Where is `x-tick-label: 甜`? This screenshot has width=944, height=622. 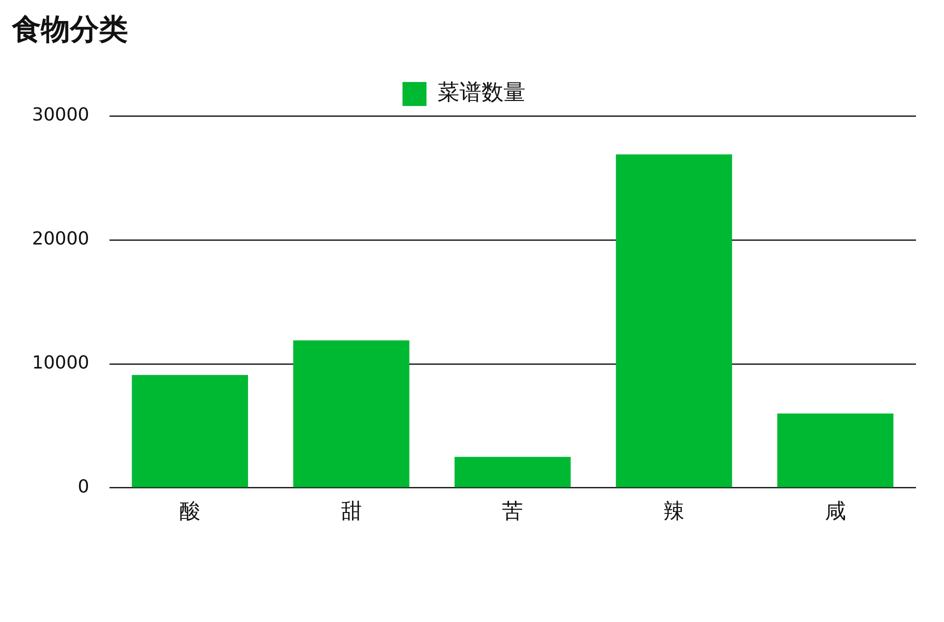
x-tick-label: 甜 is located at coordinates (351, 510).